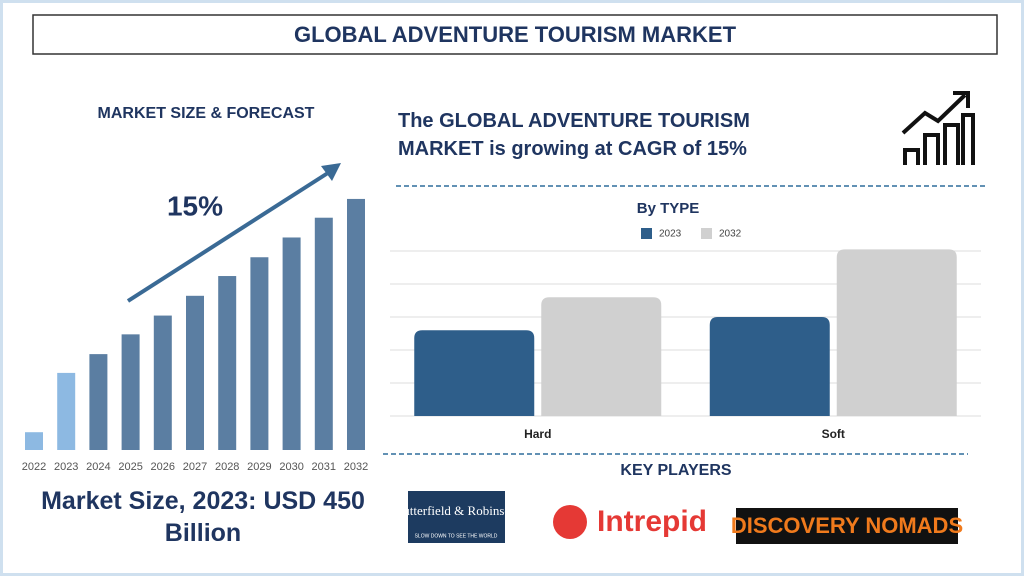 This screenshot has width=1024, height=576. Describe the element at coordinates (668, 208) in the screenshot. I see `chart-title: By TYPE` at that location.